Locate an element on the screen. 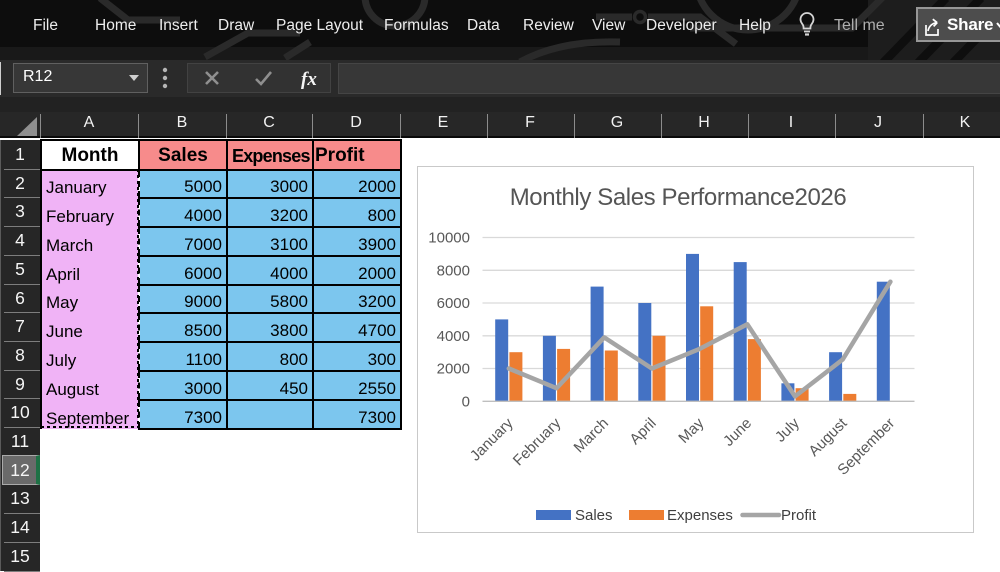 The width and height of the screenshot is (1000, 572). svg-text: Monthly Sales Performance2026 is located at coordinates (678, 197).